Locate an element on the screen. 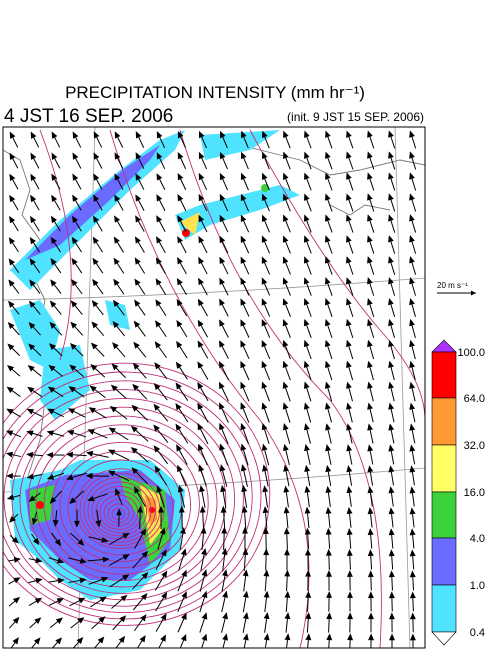 The image size is (500, 650). wind-scale-arrowhead is located at coordinates (473, 293).